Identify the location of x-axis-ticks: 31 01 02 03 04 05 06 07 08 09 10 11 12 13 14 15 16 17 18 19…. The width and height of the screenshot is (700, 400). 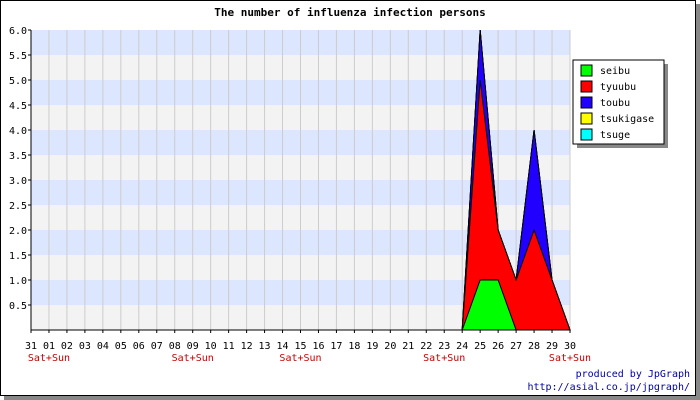
(300, 341).